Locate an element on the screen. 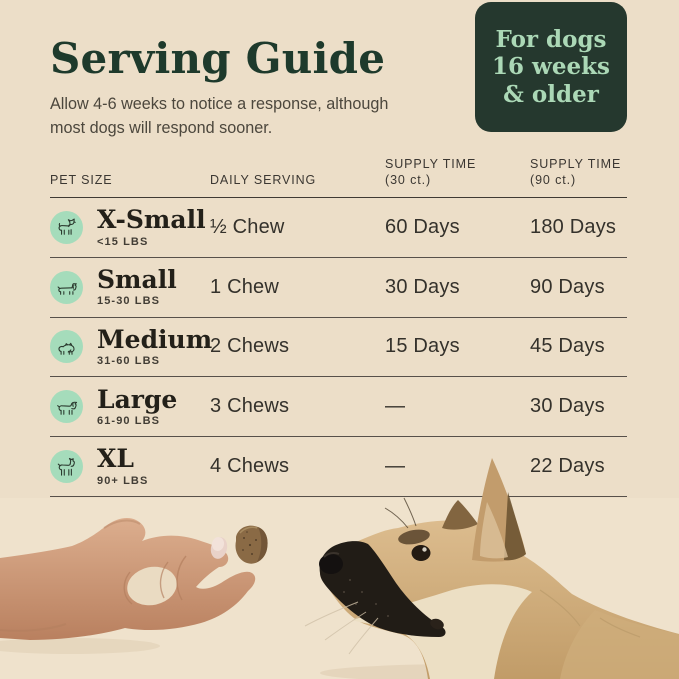  great-dane-dog-icon is located at coordinates (66, 466).